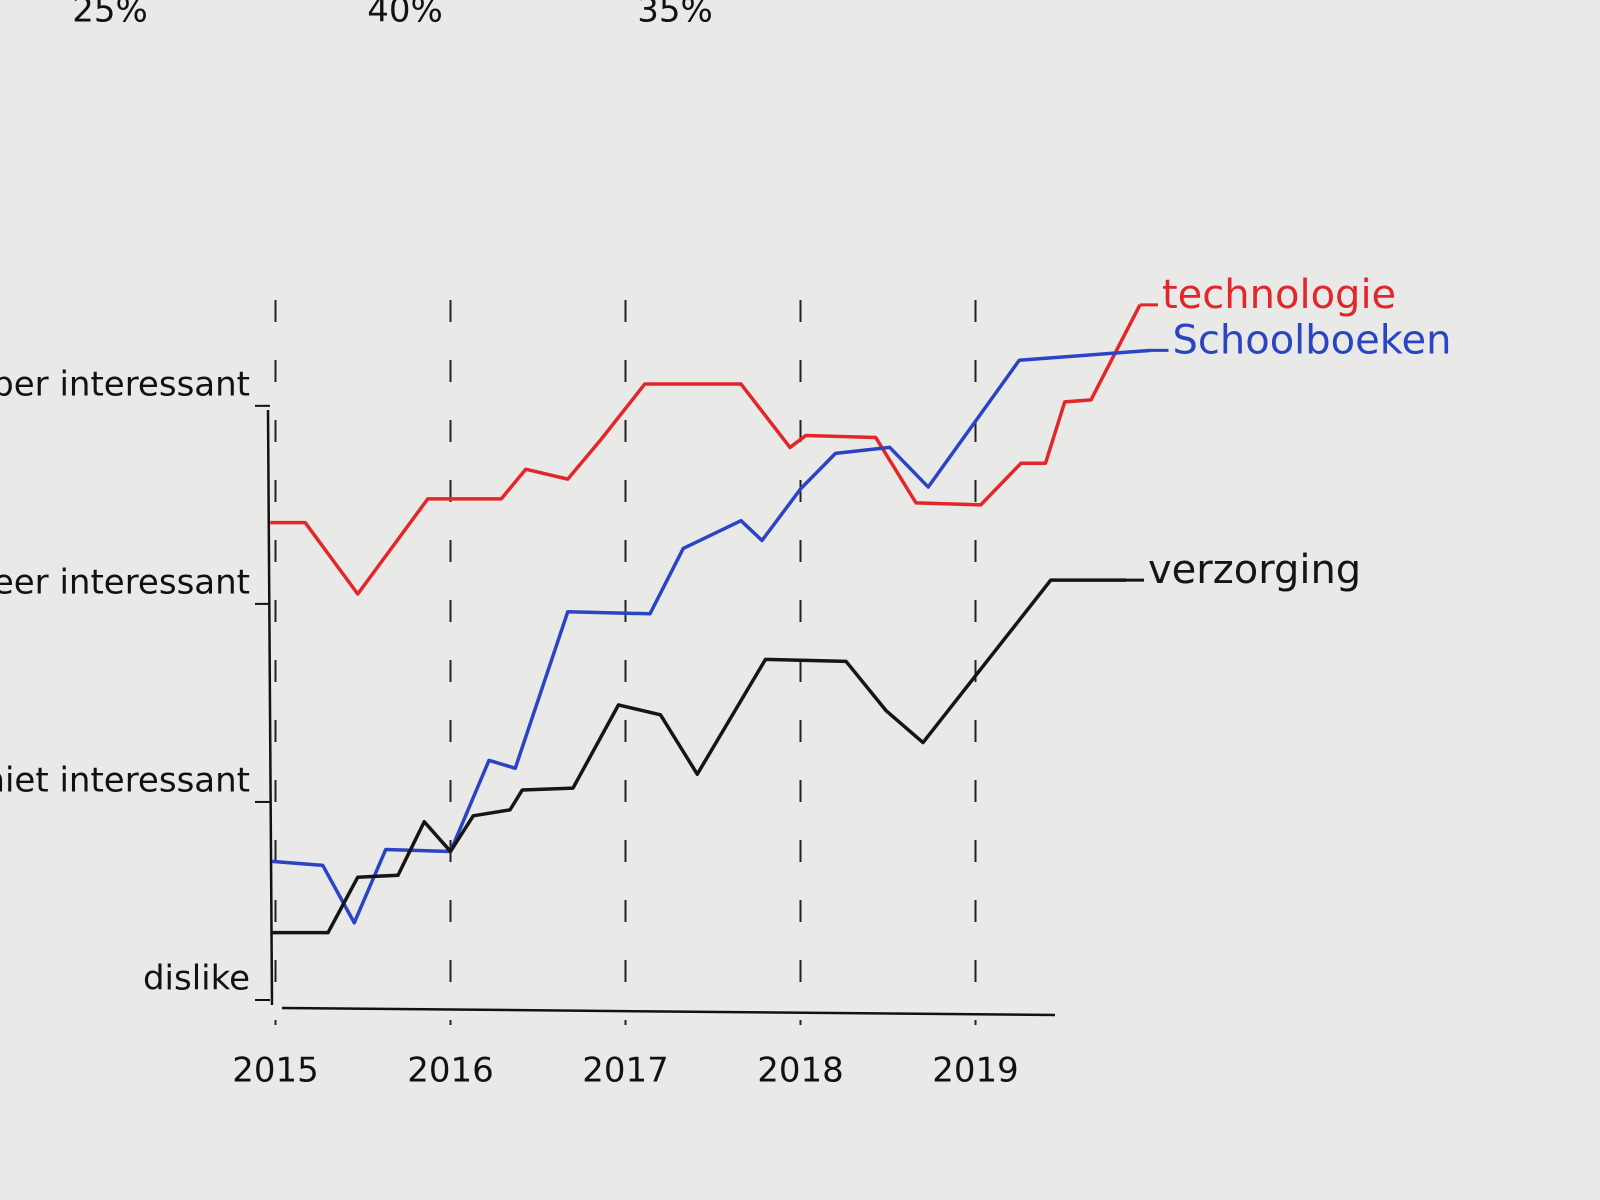  I want to click on x-tick-label: 2016, so click(450, 1071).